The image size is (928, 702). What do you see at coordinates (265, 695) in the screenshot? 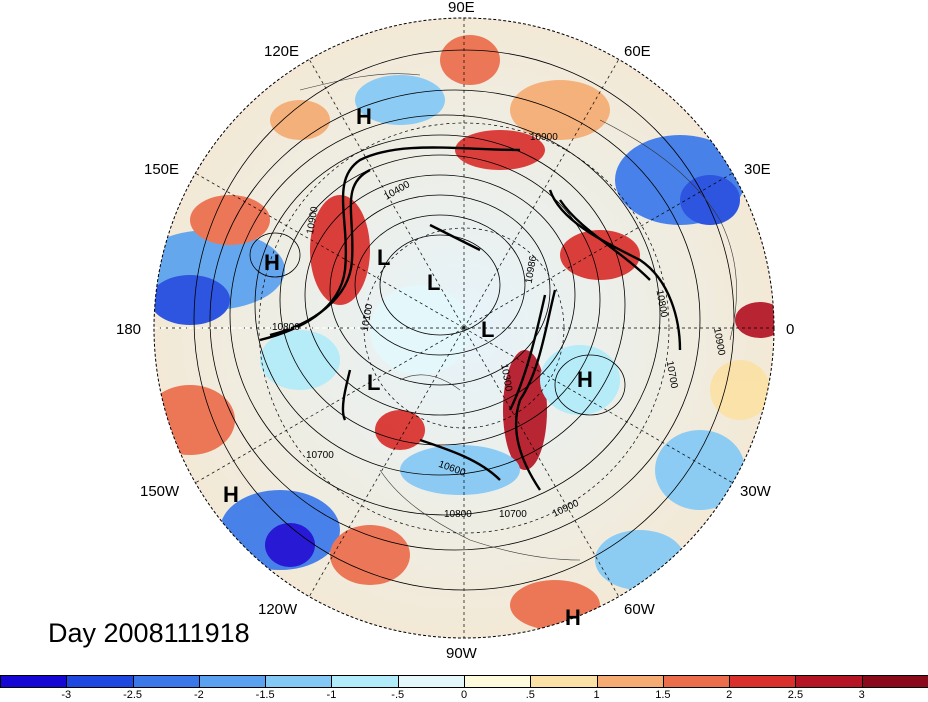
I see `colorbar-tick-label: -1.5` at bounding box center [265, 695].